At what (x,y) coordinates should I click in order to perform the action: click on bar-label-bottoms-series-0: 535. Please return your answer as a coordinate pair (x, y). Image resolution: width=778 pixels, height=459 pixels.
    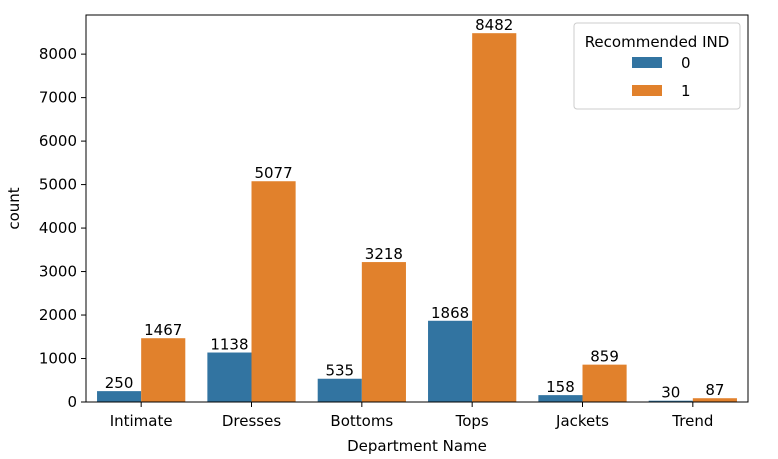
    Looking at the image, I should click on (339, 371).